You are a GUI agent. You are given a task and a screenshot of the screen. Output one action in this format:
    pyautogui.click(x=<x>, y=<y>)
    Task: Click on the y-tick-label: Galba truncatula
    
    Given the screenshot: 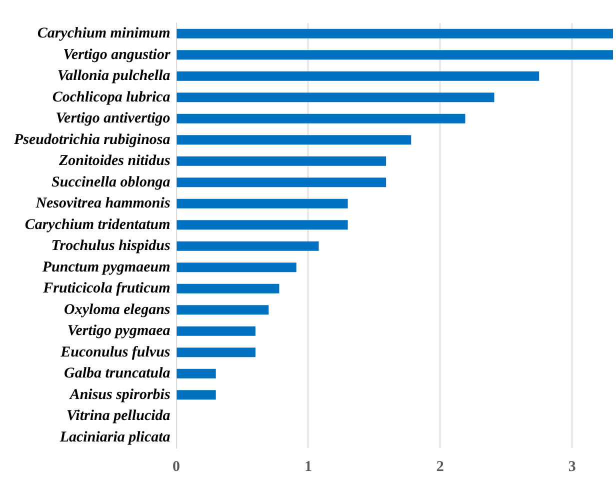 What is the action you would take?
    pyautogui.click(x=117, y=374)
    